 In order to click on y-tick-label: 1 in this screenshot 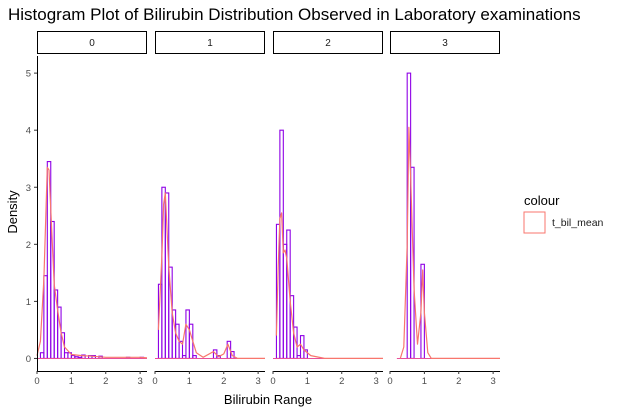, I will do `click(28, 302)`.